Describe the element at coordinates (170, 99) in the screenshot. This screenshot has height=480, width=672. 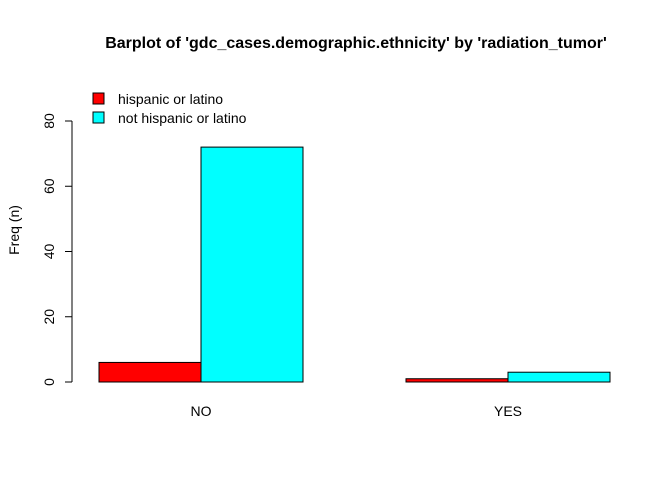
I see `legend-label: hispanic or latino` at that location.